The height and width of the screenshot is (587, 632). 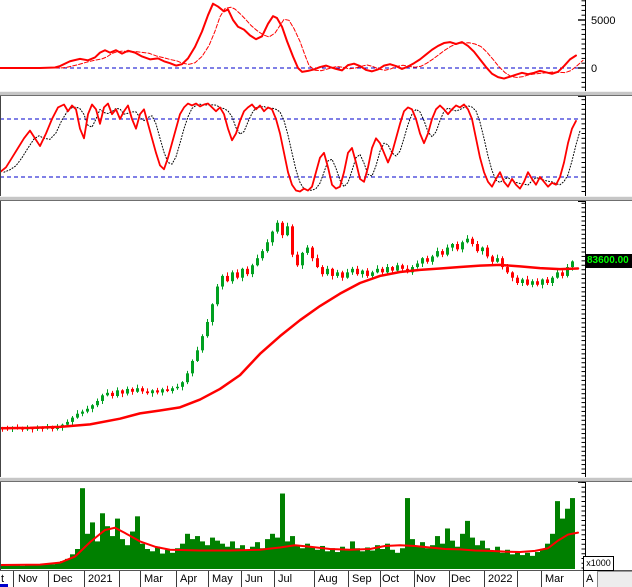 I want to click on month-label: 2022, so click(x=500, y=579).